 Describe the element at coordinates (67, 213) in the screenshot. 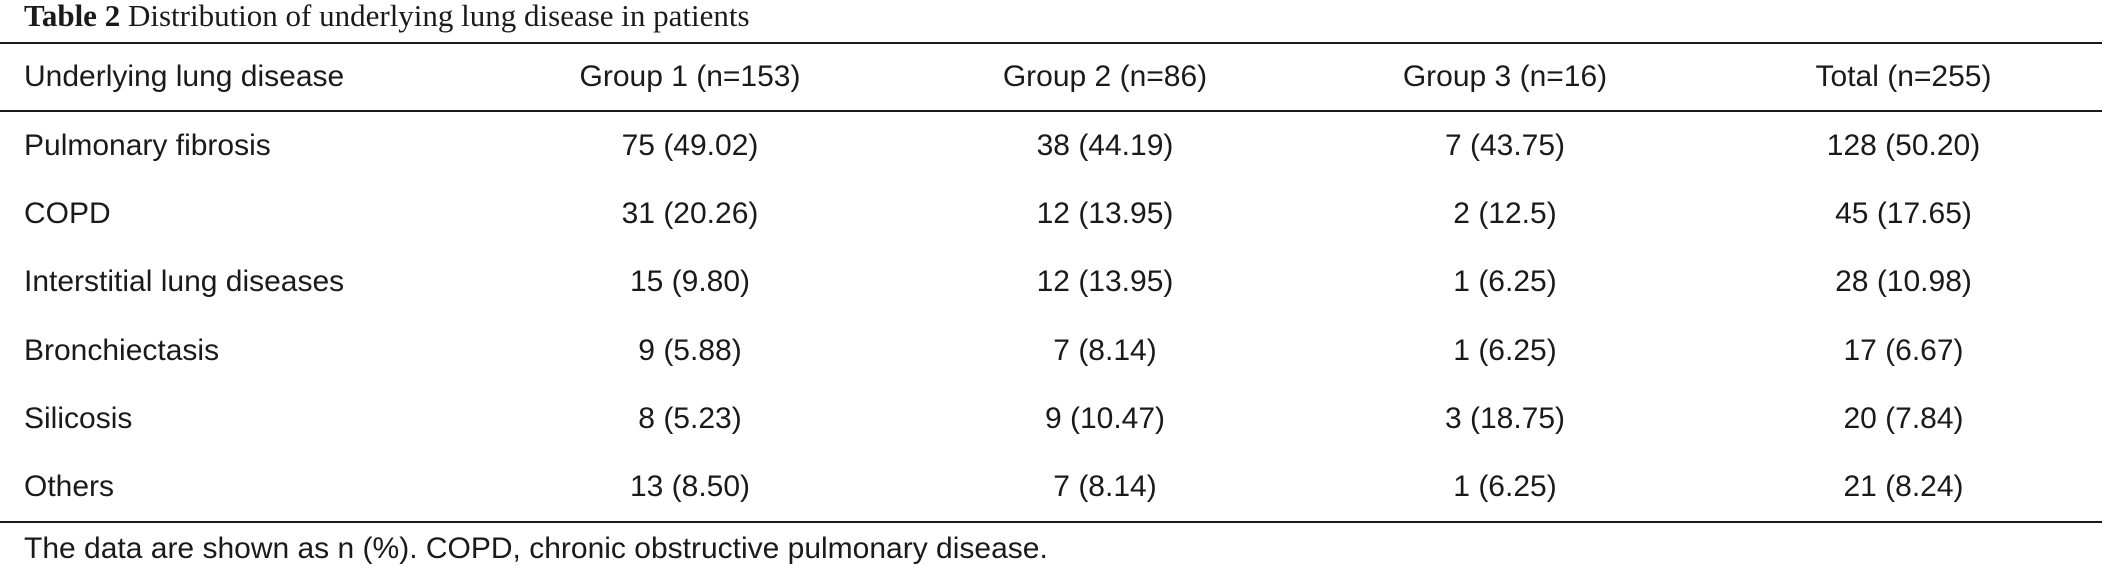

I see `row-label: COPD` at that location.